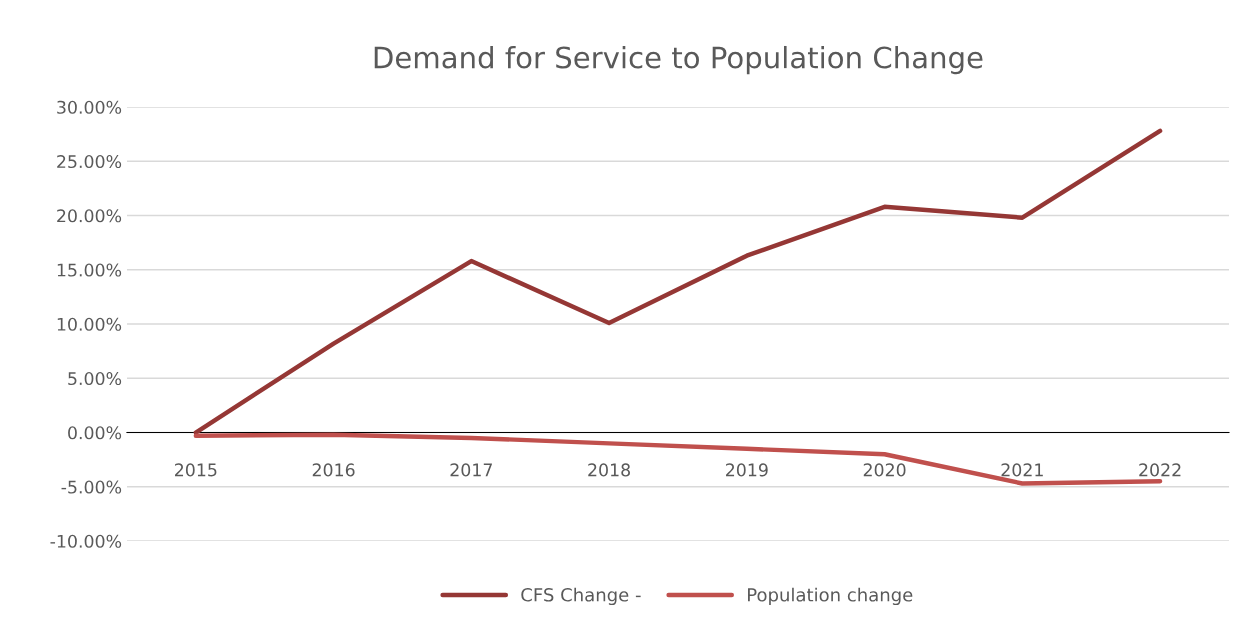 This screenshot has height=624, width=1252. What do you see at coordinates (196, 470) in the screenshot?
I see `x-tick-label: 2015` at bounding box center [196, 470].